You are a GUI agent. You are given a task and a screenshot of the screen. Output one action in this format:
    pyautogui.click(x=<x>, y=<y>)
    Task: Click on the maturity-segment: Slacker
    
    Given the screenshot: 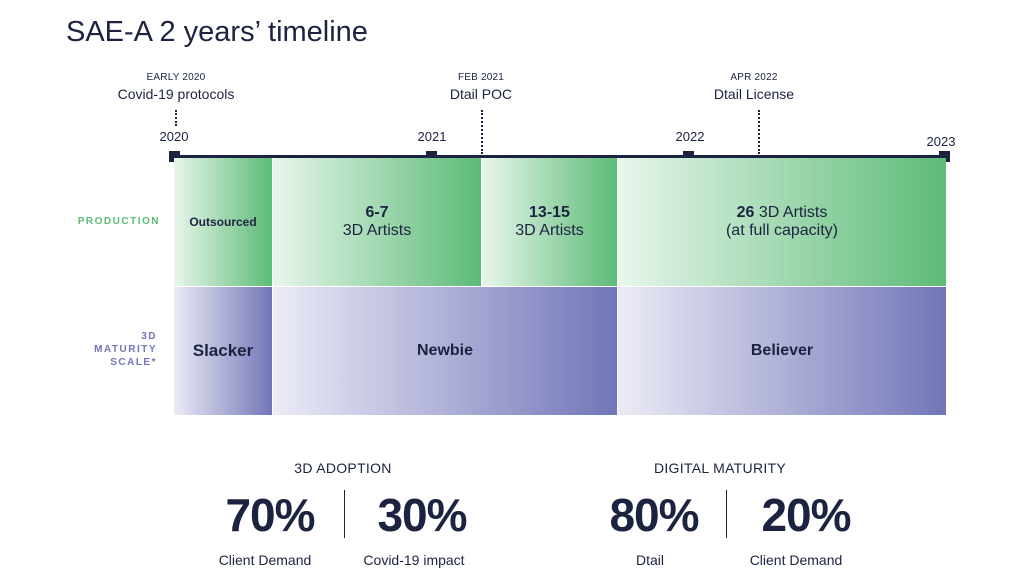 What is the action you would take?
    pyautogui.click(x=223, y=351)
    